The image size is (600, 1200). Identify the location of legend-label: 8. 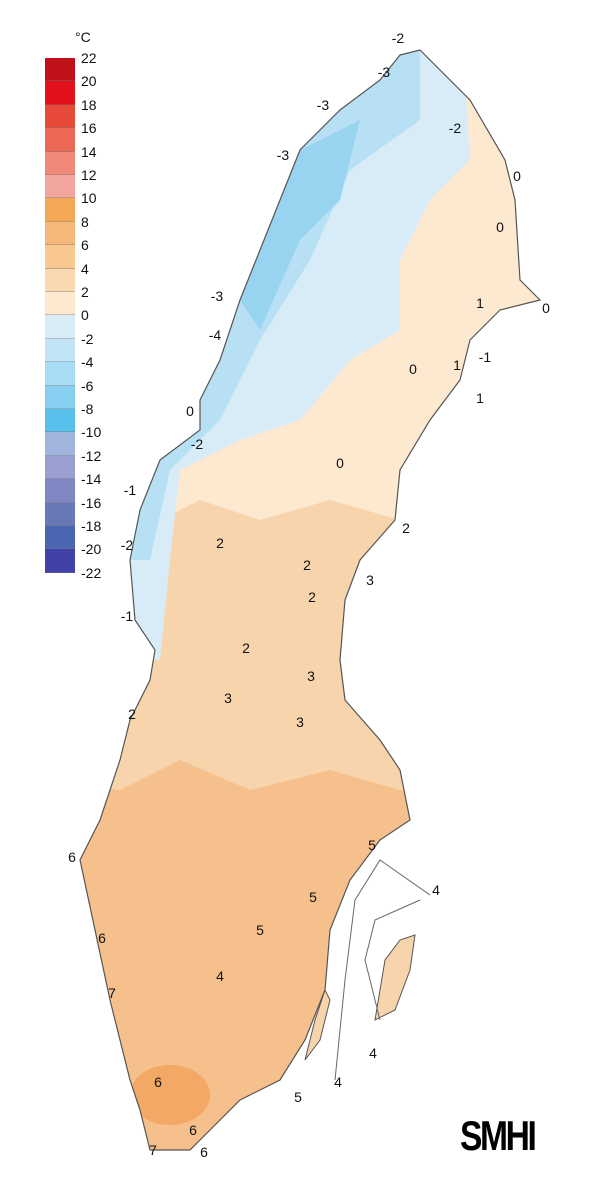
(85, 221).